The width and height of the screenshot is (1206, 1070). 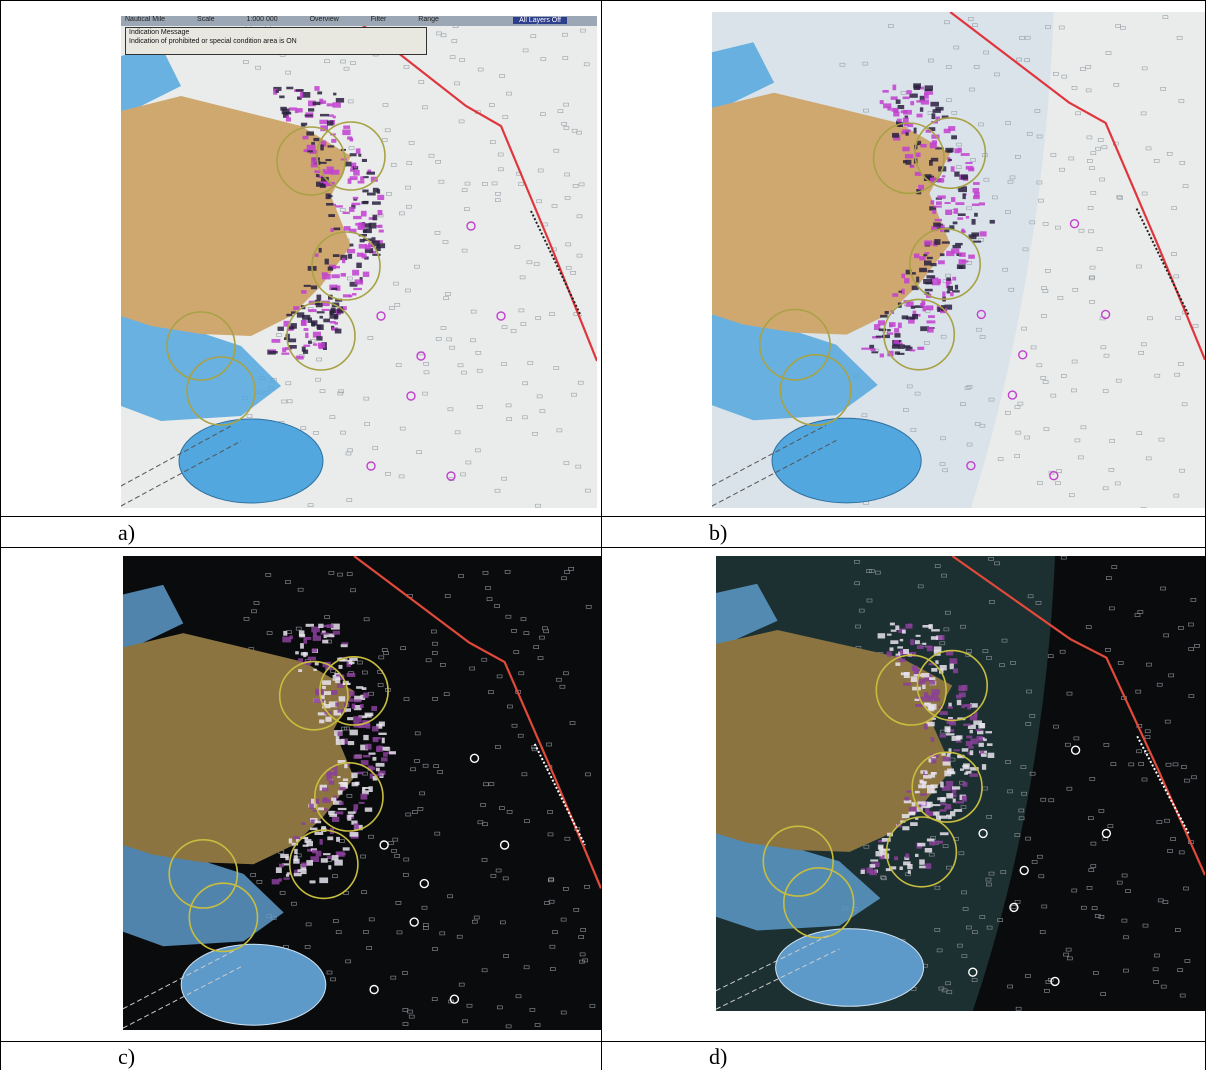 What do you see at coordinates (919, 334) in the screenshot?
I see `safety-circle` at bounding box center [919, 334].